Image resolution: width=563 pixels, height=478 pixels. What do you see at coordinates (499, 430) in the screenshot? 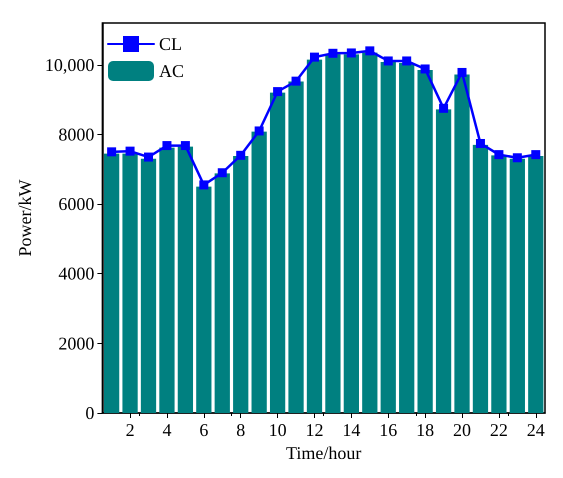
I see `x-tick-label: 22` at bounding box center [499, 430].